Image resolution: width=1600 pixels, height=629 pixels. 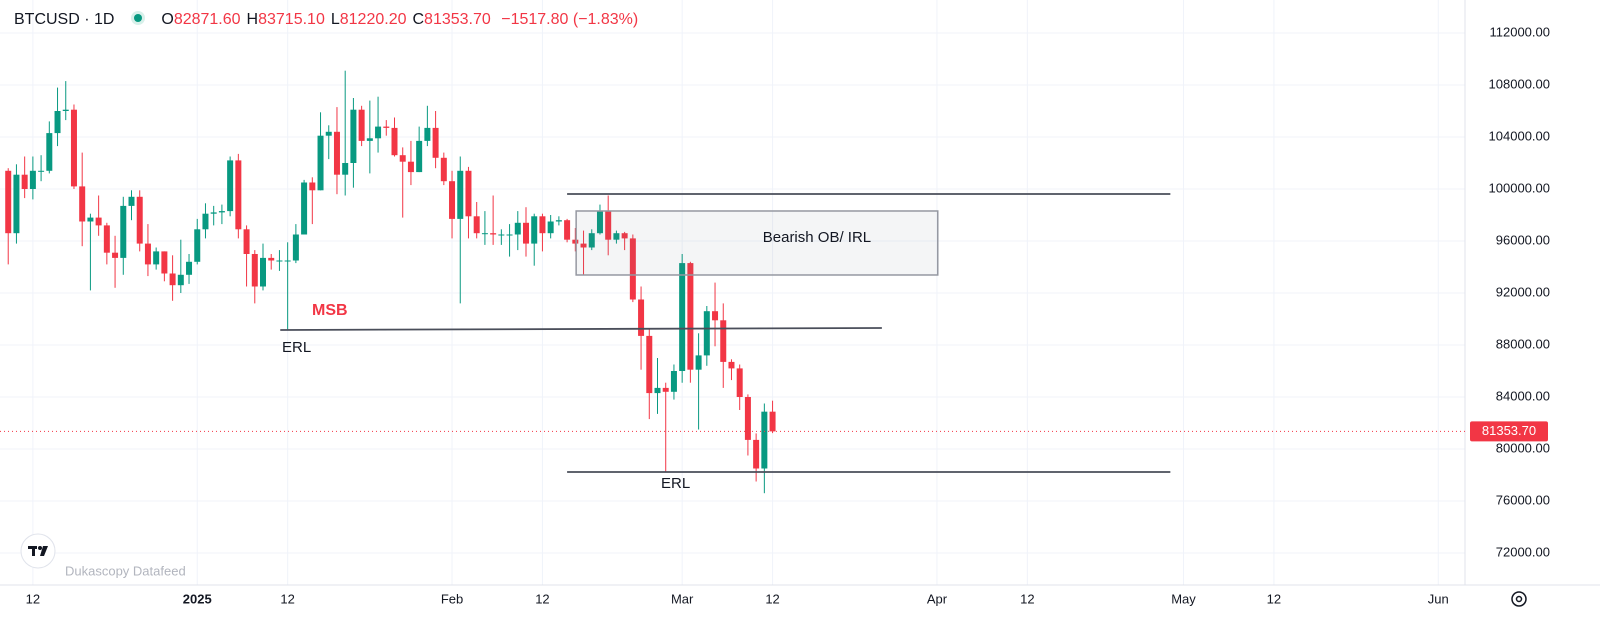 I want to click on box-label: Bearish OB/ IRL, so click(x=817, y=237).